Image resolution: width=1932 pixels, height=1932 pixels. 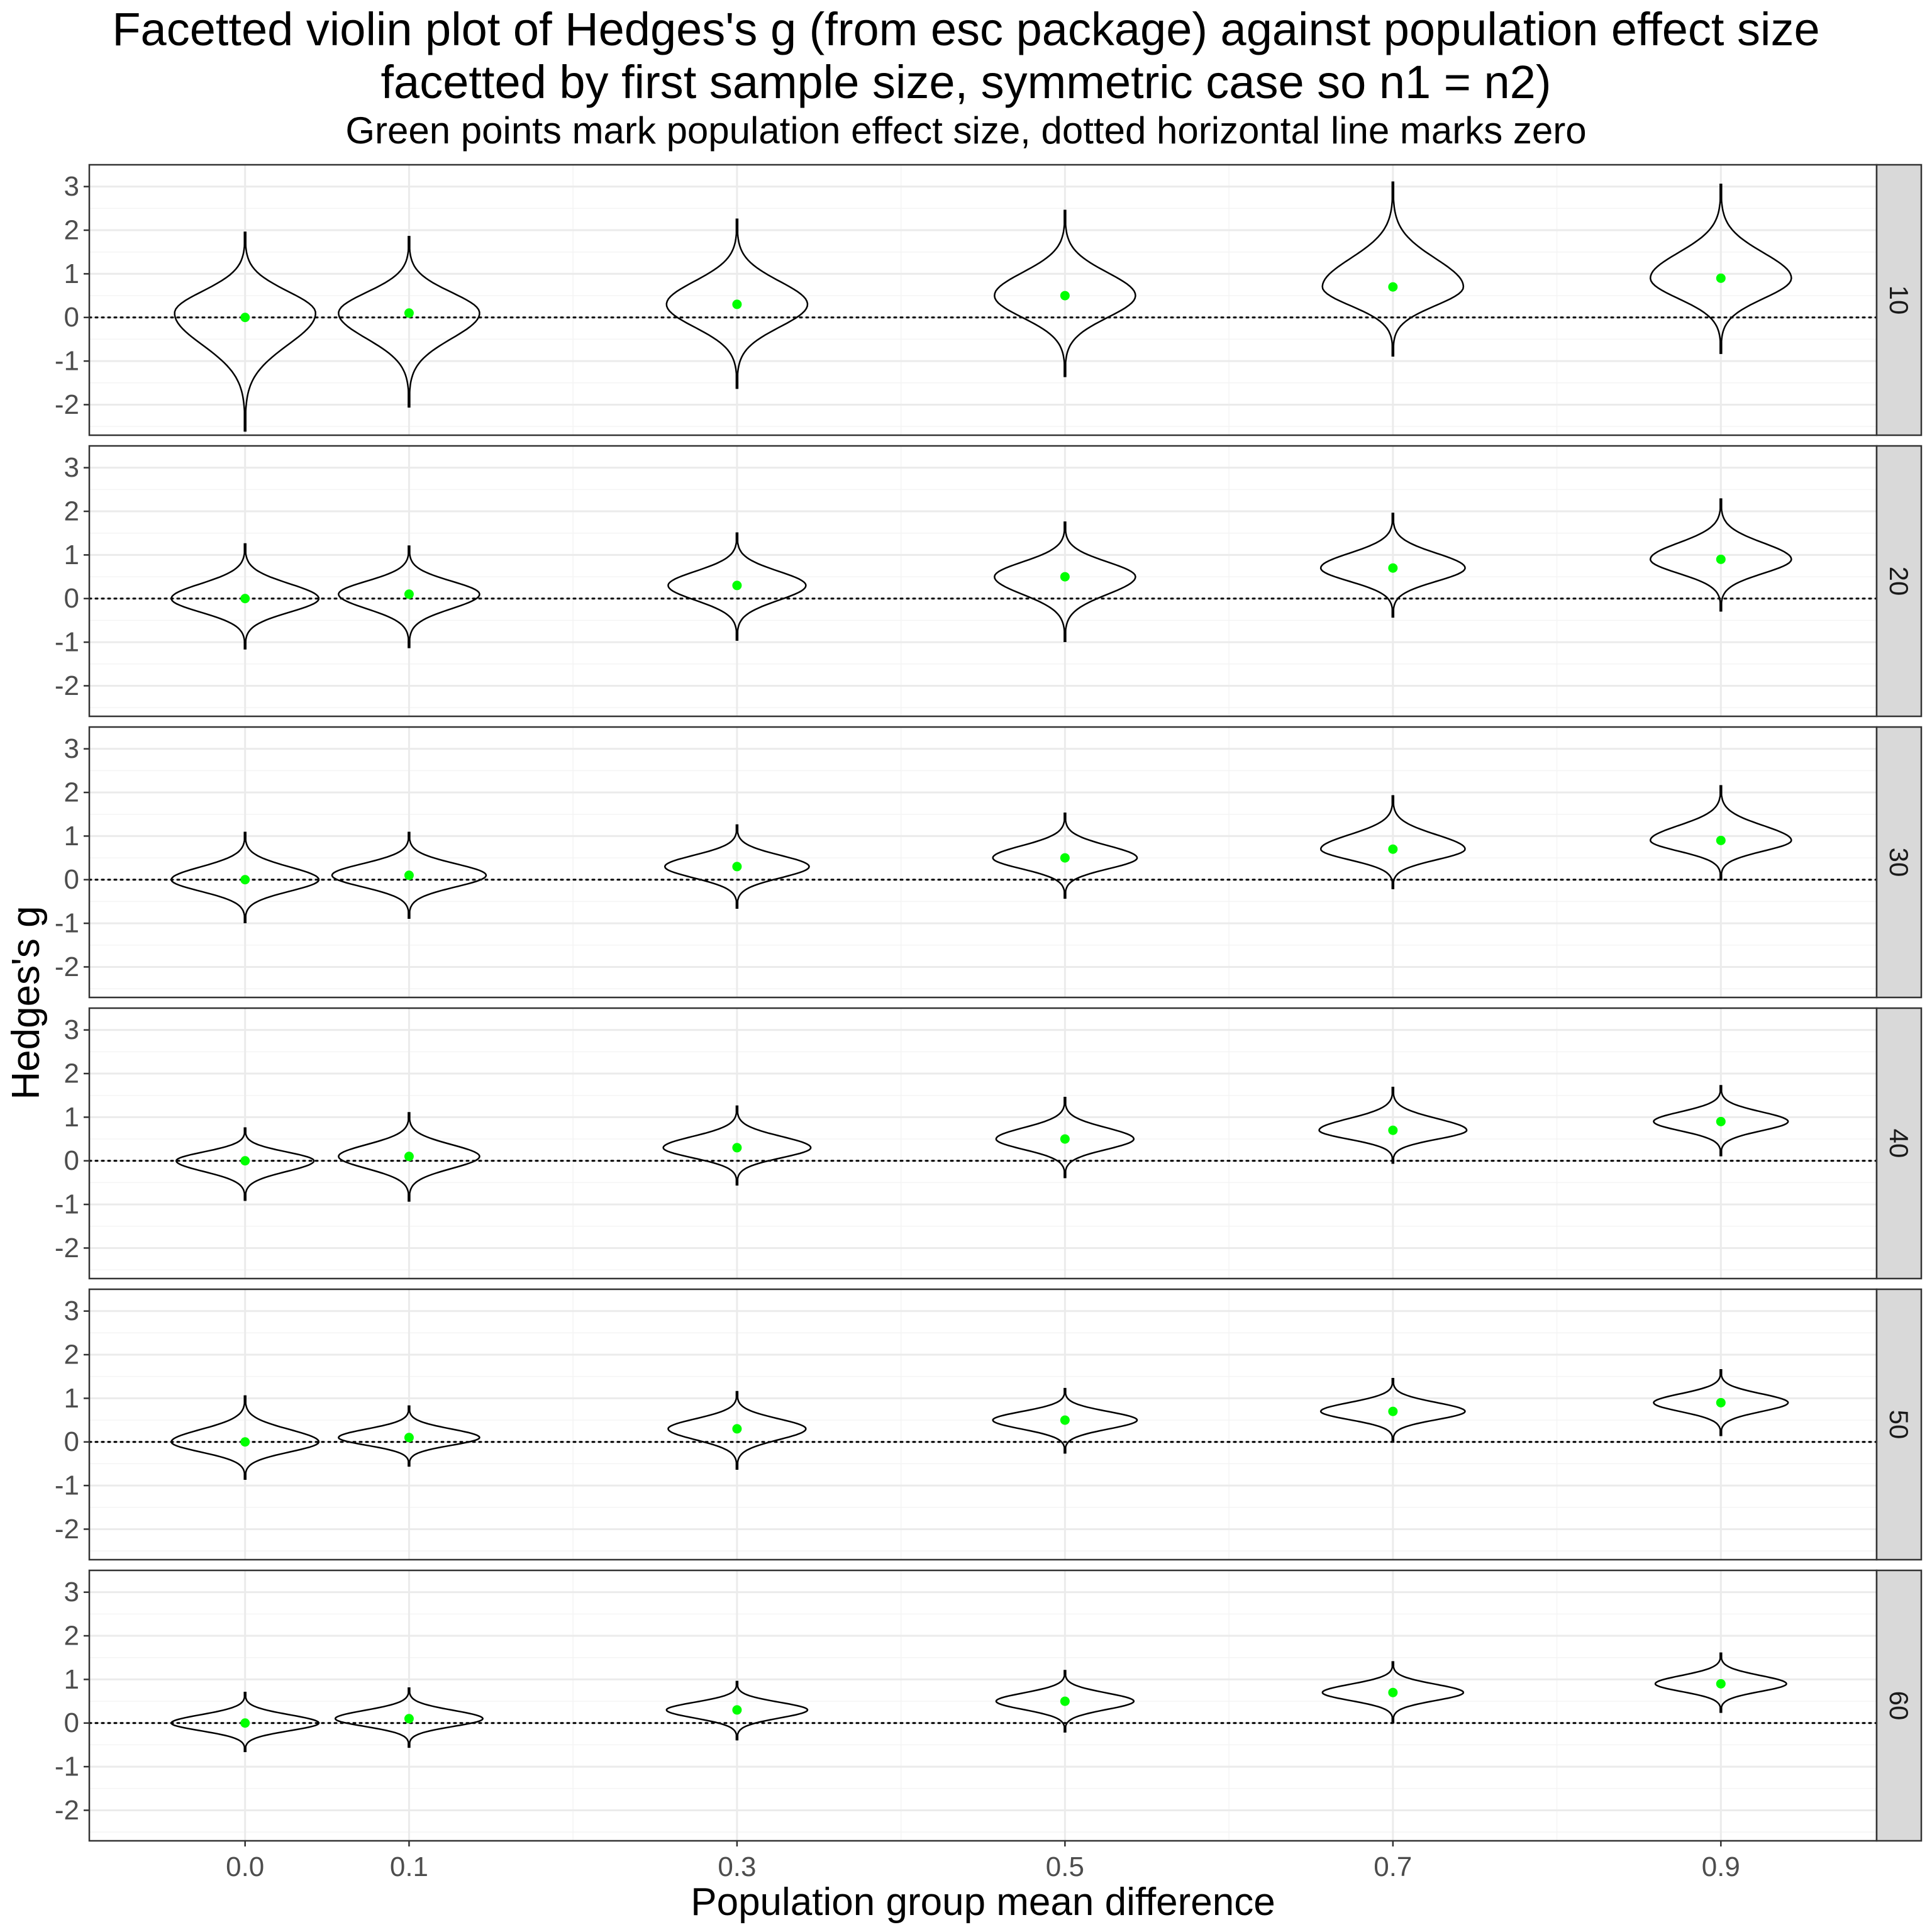 I want to click on violin-40-x0.5, so click(x=1065, y=1137).